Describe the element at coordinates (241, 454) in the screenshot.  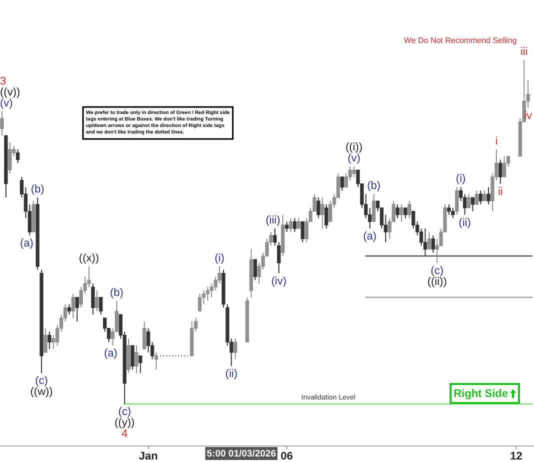
I see `text: 5:00 01/03/2026` at that location.